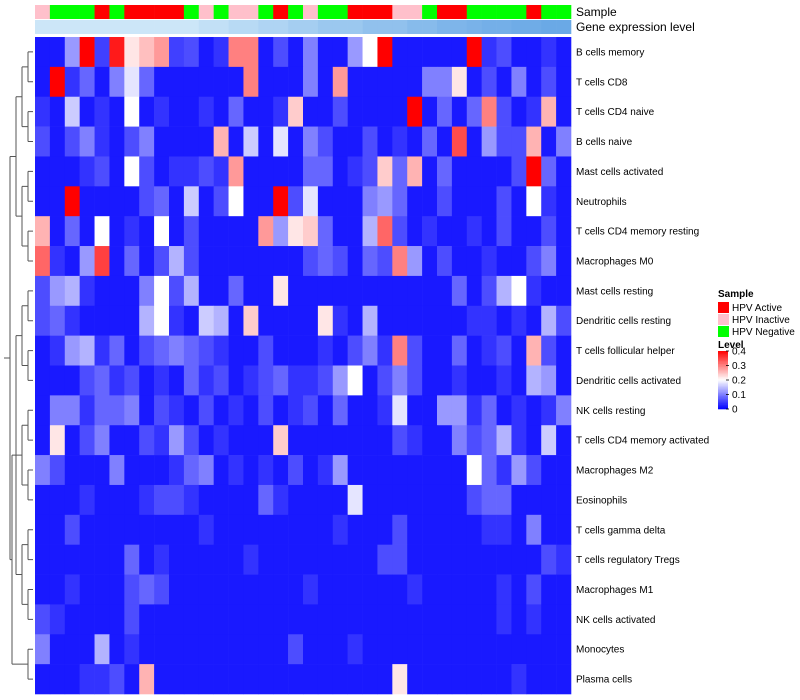  What do you see at coordinates (610, 411) in the screenshot?
I see `row-label: NK cells resting` at bounding box center [610, 411].